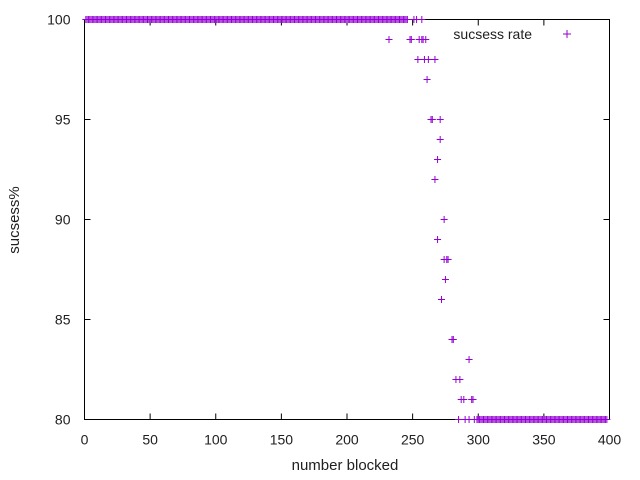 This screenshot has height=480, width=640. I want to click on y-tick-label: 80, so click(63, 420).